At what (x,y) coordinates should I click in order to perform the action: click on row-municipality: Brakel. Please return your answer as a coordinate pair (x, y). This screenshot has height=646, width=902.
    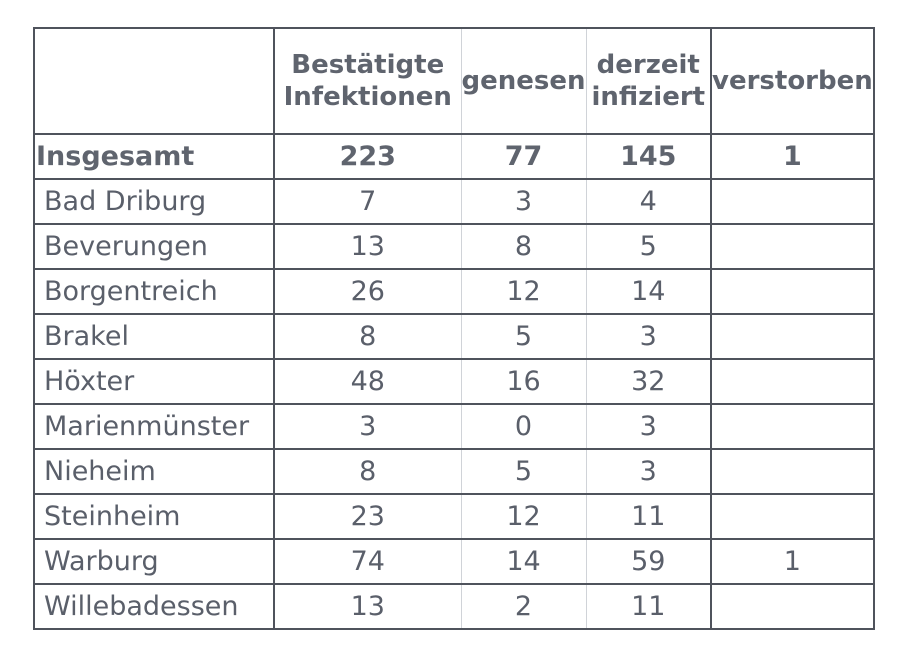
    Looking at the image, I should click on (154, 336).